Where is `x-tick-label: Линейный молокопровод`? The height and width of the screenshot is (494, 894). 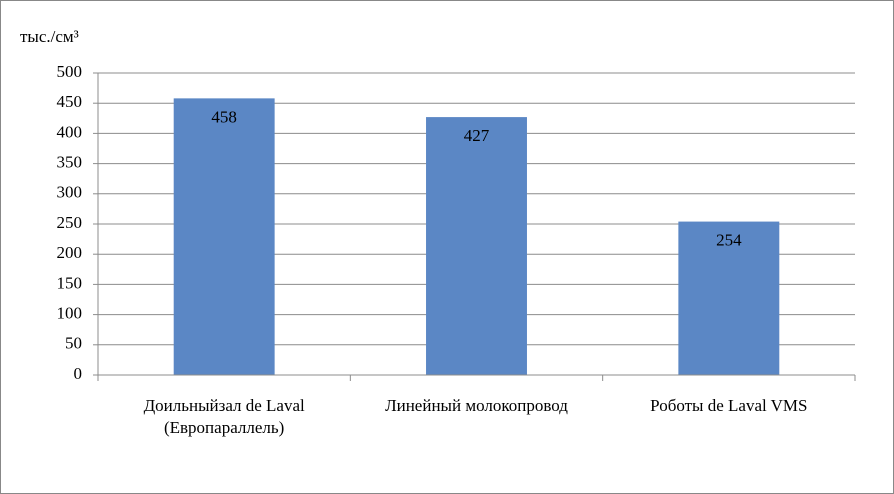 x-tick-label: Линейный молокопровод is located at coordinates (476, 405).